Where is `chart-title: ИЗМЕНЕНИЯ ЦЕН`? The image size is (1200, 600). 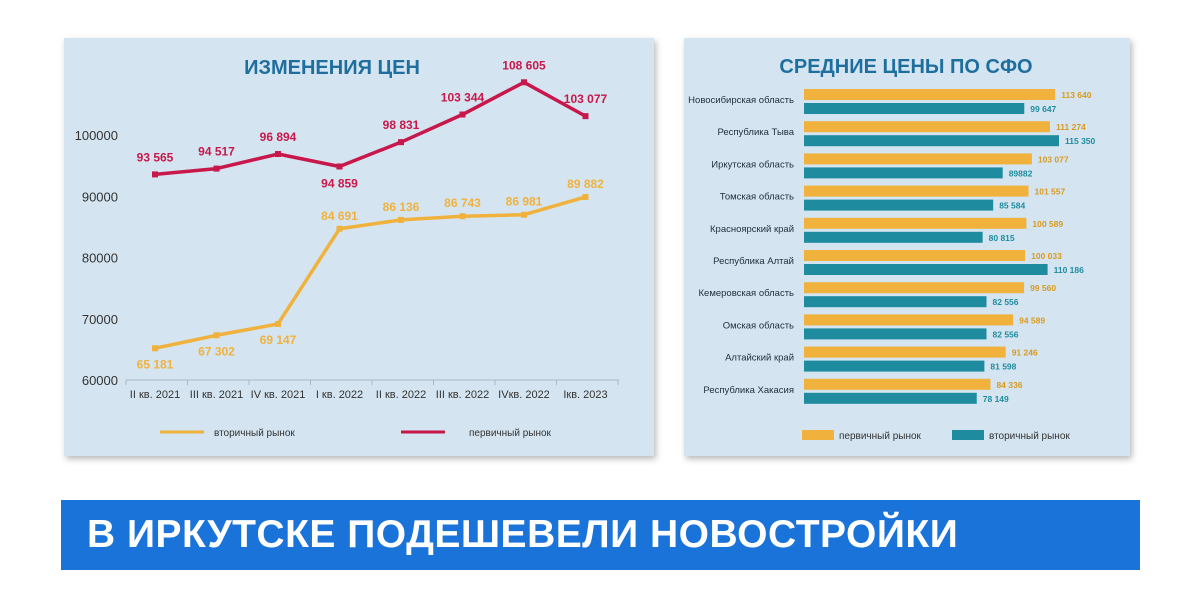
chart-title: ИЗМЕНЕНИЯ ЦЕН is located at coordinates (332, 68).